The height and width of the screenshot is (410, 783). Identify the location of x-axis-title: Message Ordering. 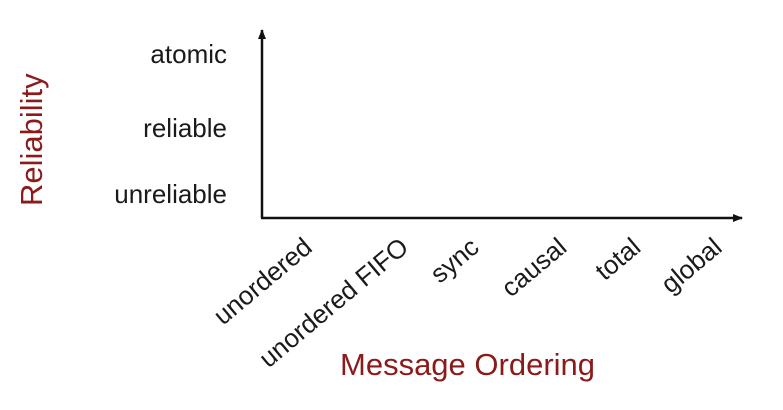
(468, 364).